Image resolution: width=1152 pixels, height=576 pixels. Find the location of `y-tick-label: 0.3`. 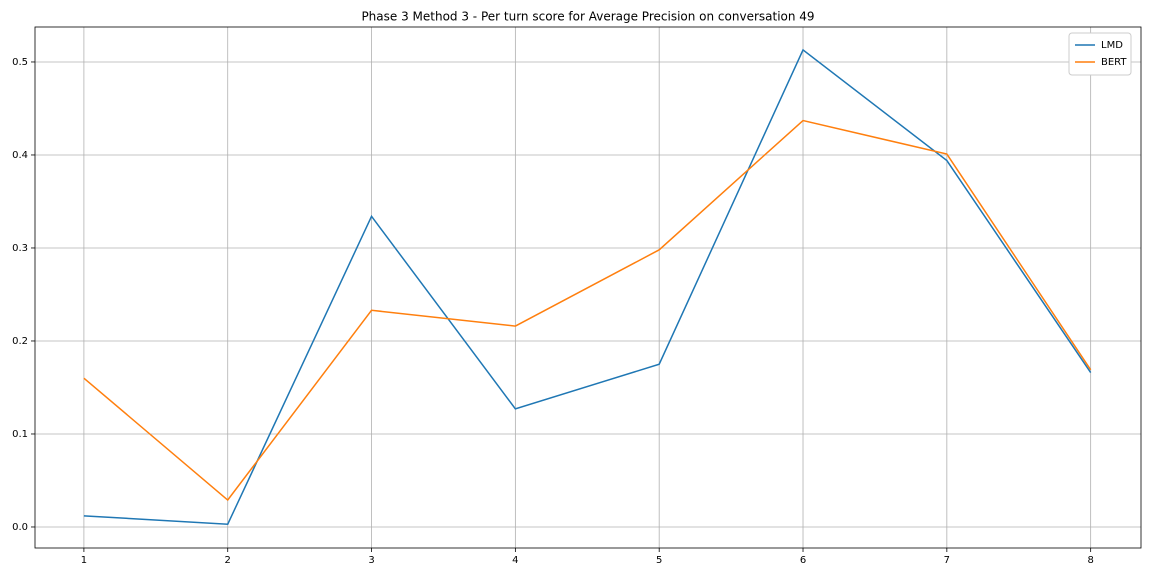

y-tick-label: 0.3 is located at coordinates (20, 248).